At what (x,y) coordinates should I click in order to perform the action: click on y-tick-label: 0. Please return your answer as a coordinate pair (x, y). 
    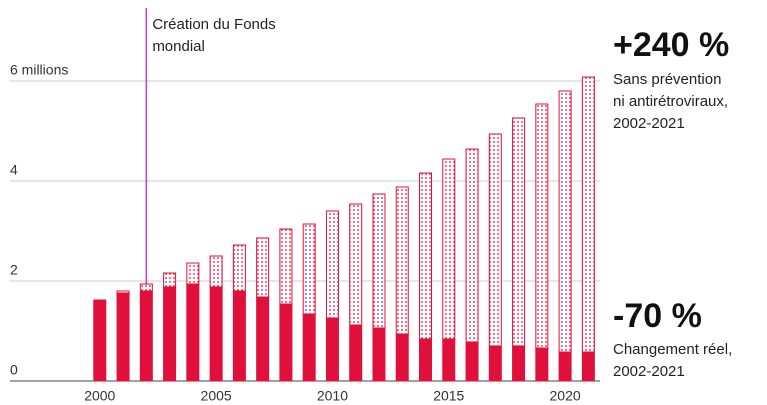
    Looking at the image, I should click on (14, 370).